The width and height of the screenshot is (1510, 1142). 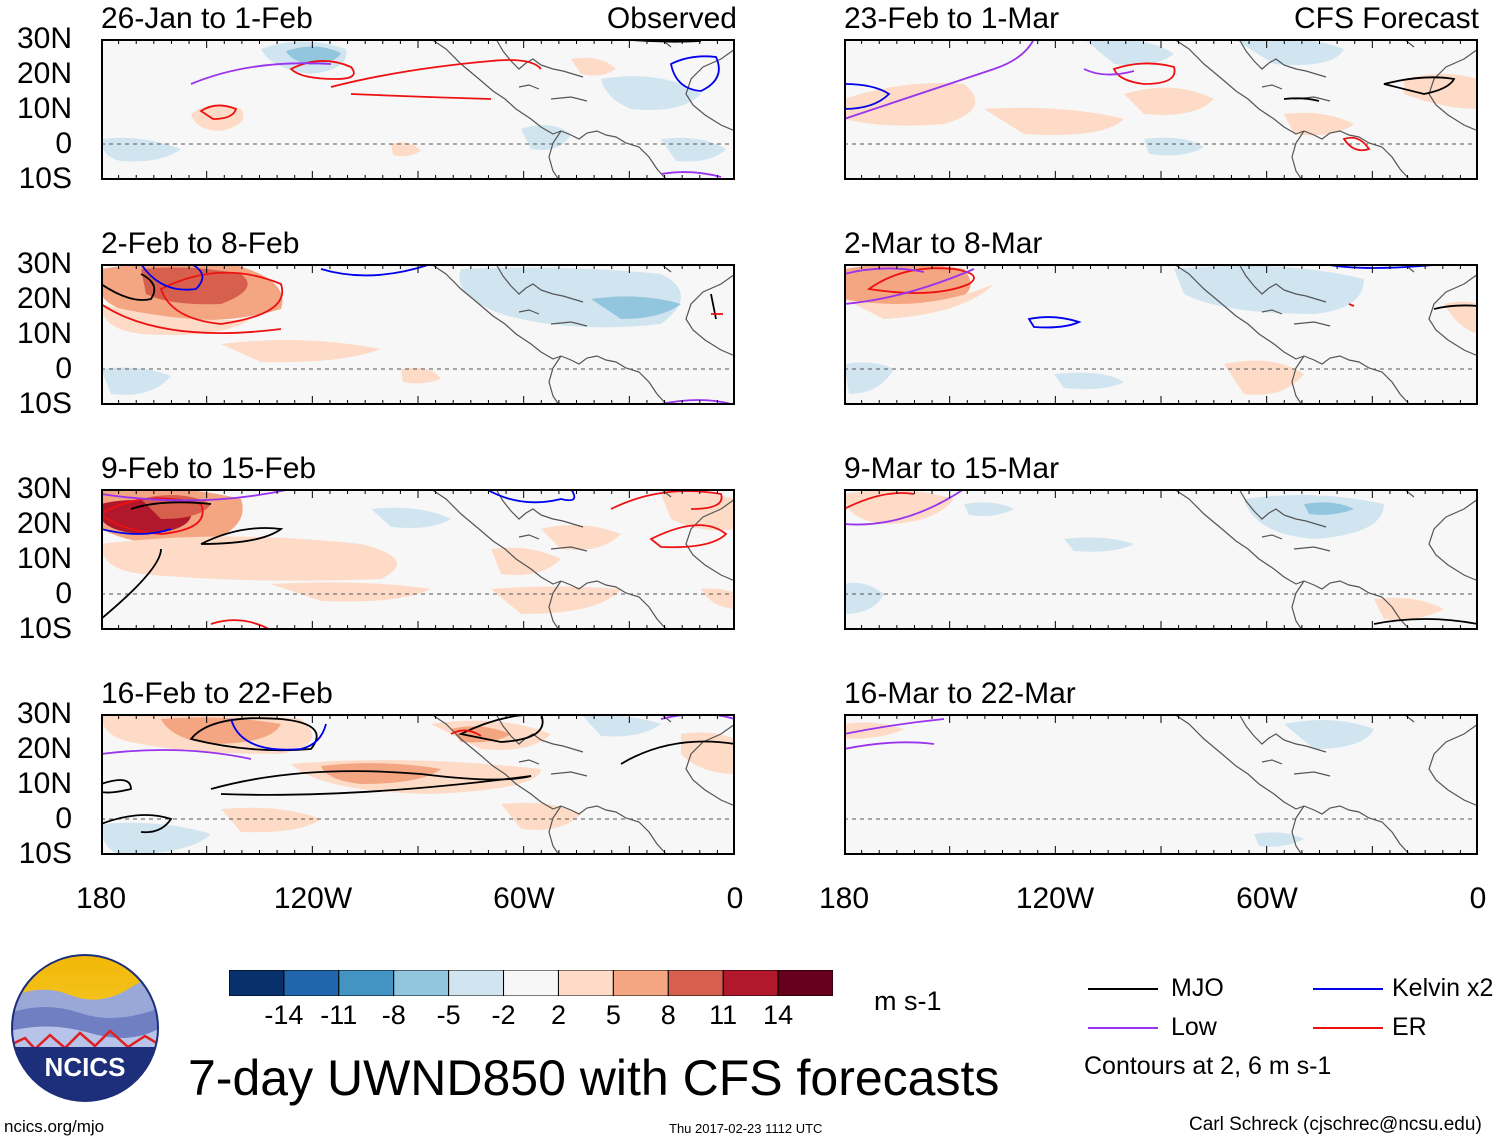 I want to click on lat-label: 10N, so click(x=44, y=783).